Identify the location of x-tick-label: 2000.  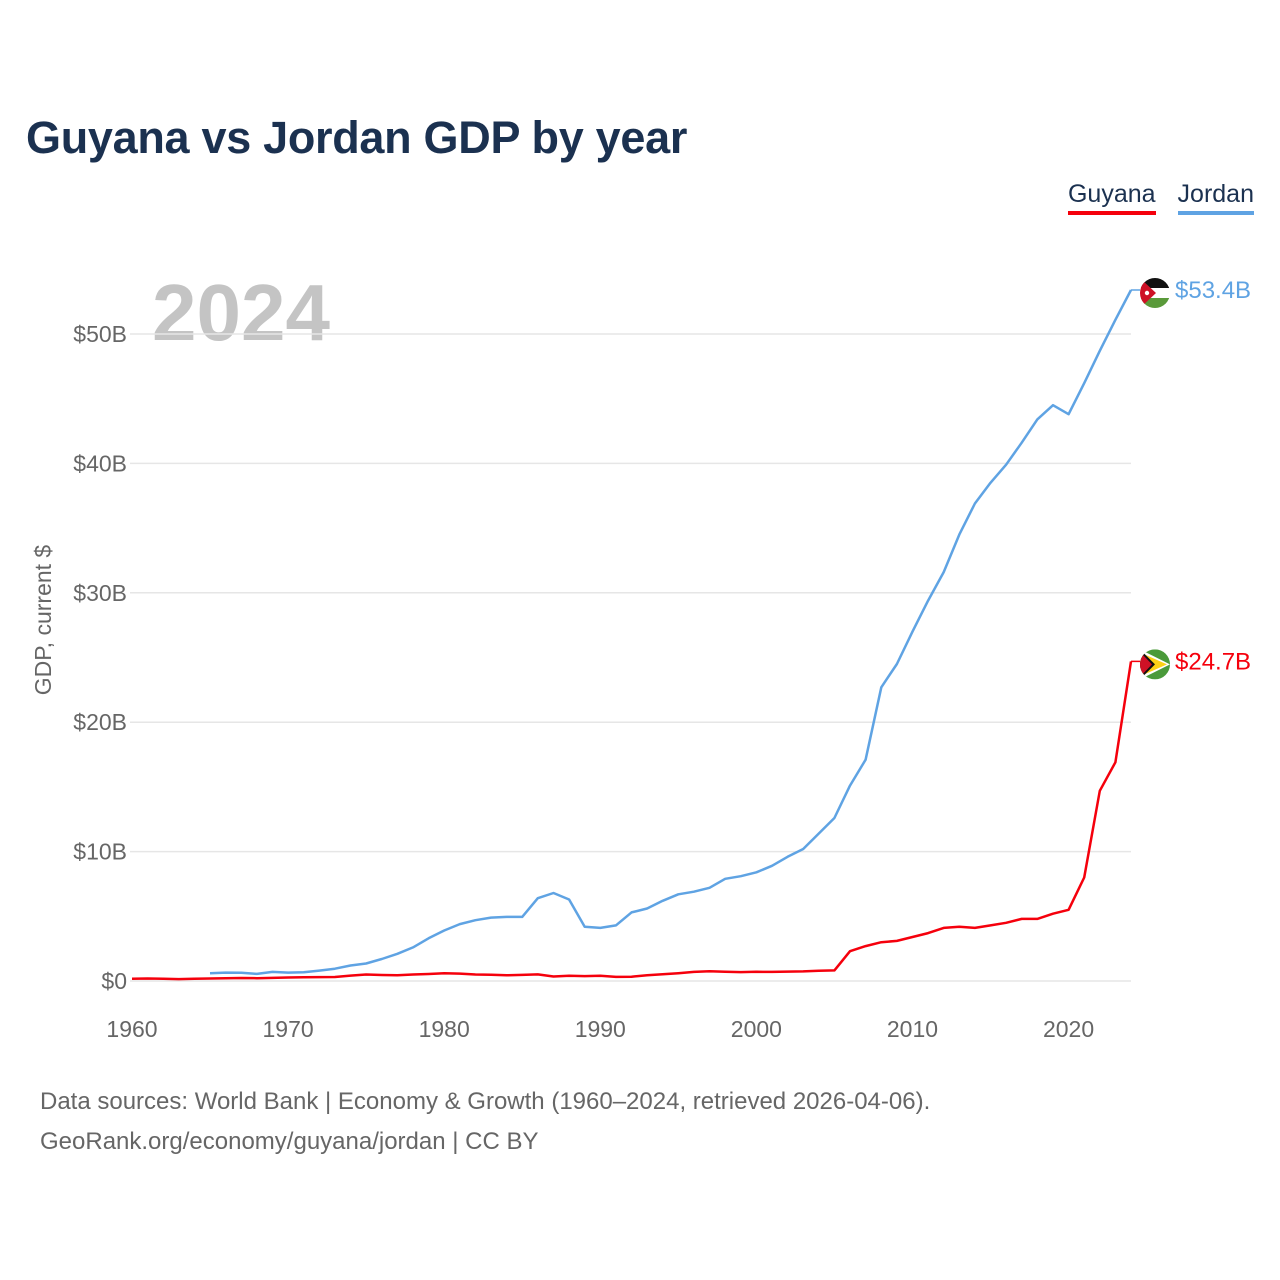
(756, 1029).